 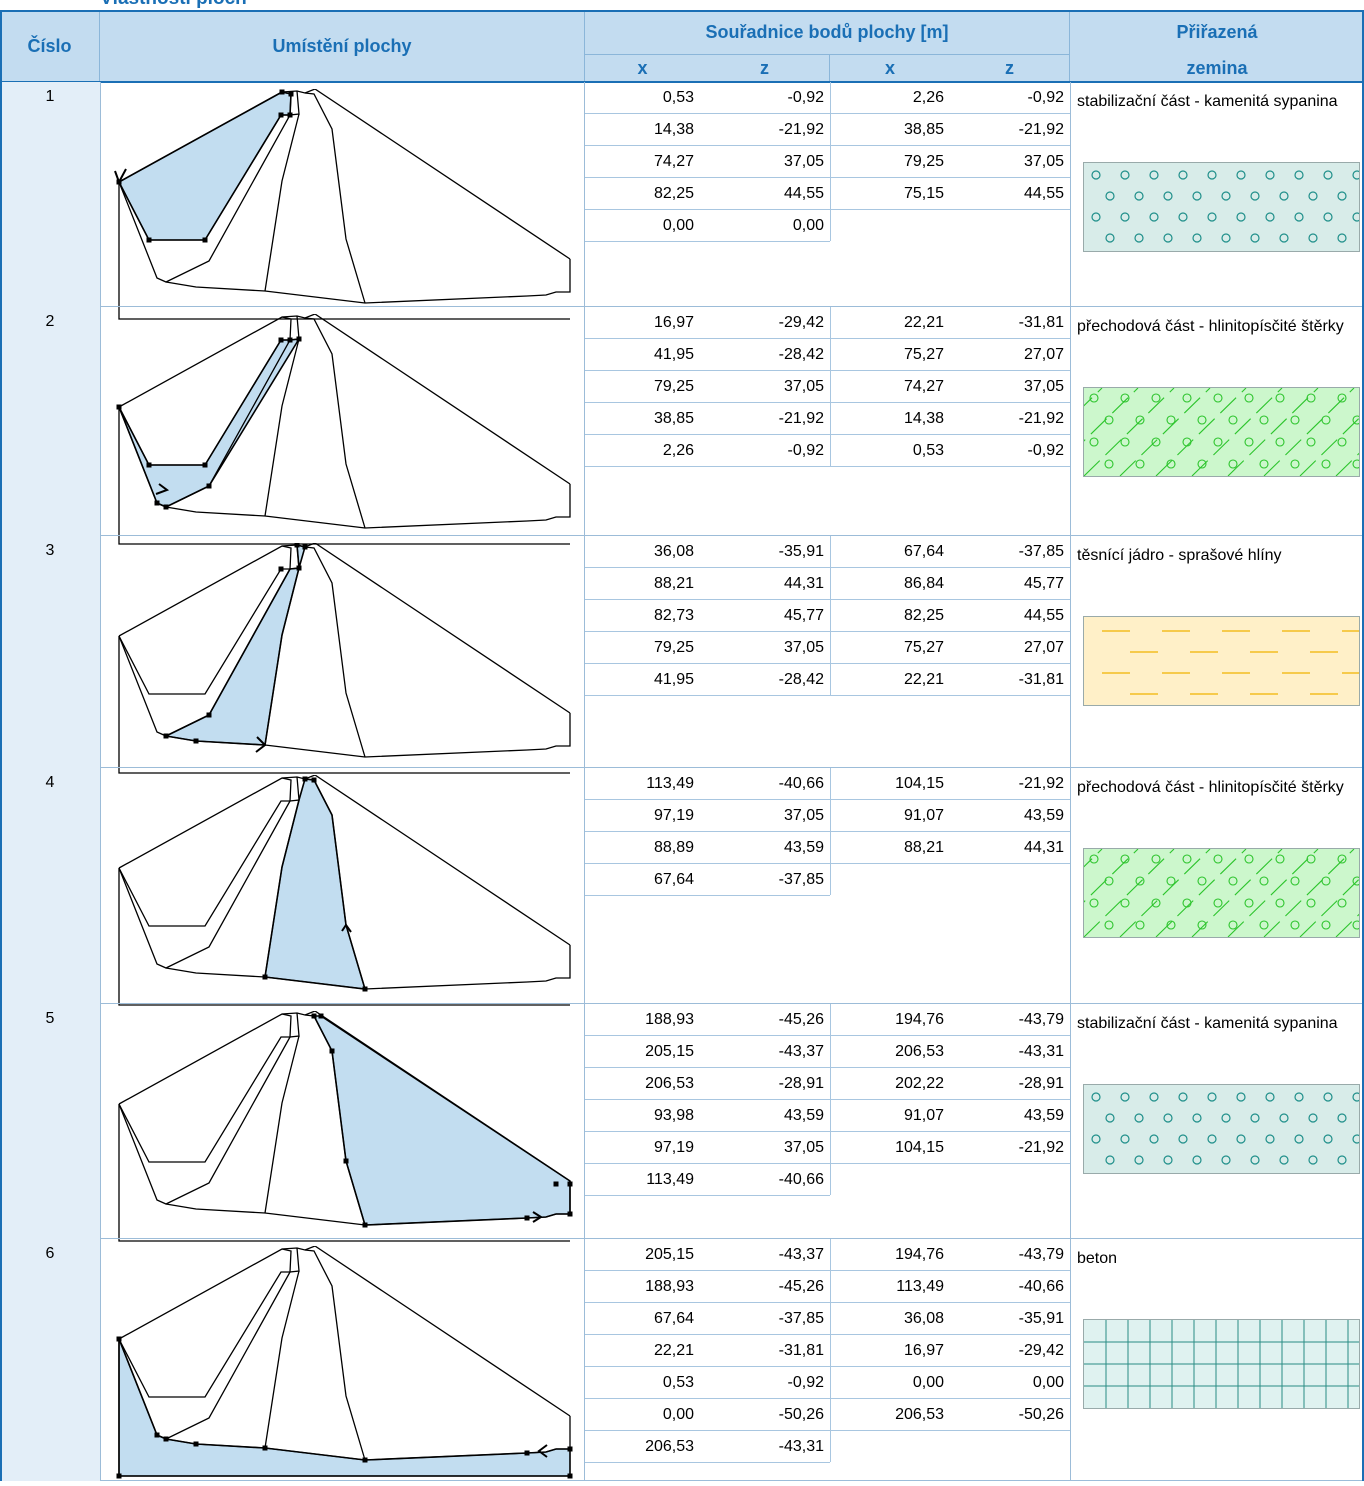 I want to click on header-z2: z, so click(x=1010, y=68).